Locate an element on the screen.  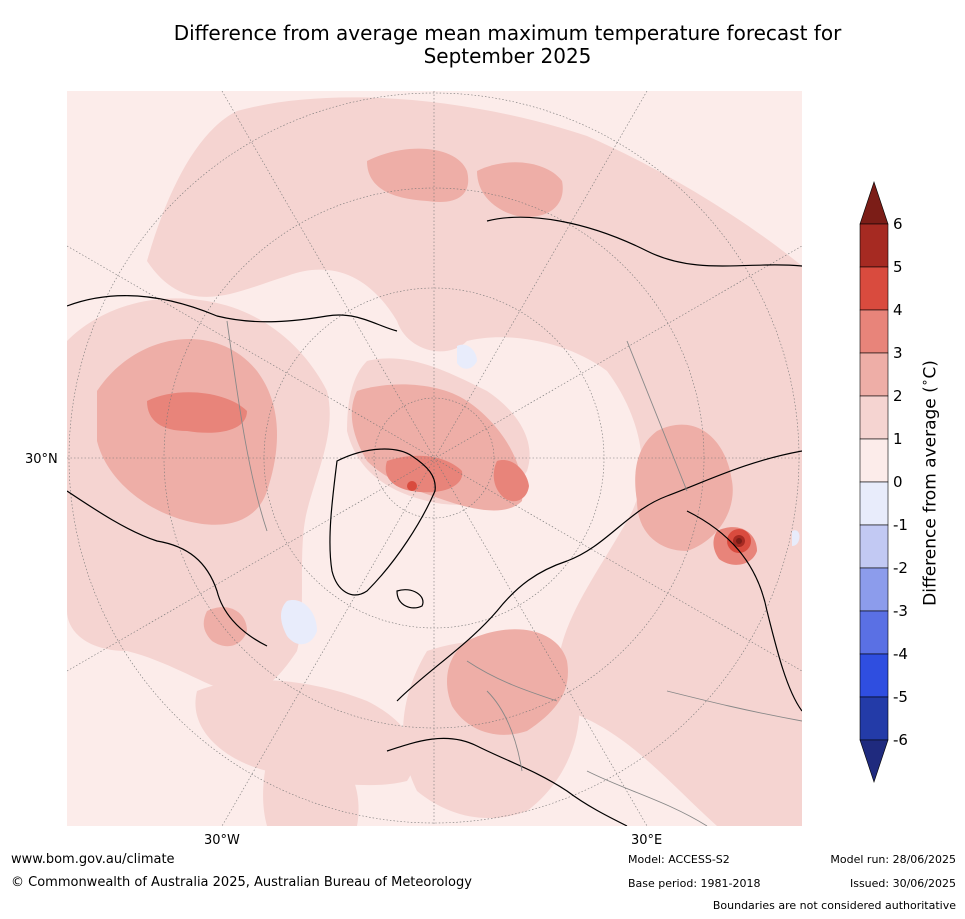
lon-label-30e: 30°E is located at coordinates (647, 840).